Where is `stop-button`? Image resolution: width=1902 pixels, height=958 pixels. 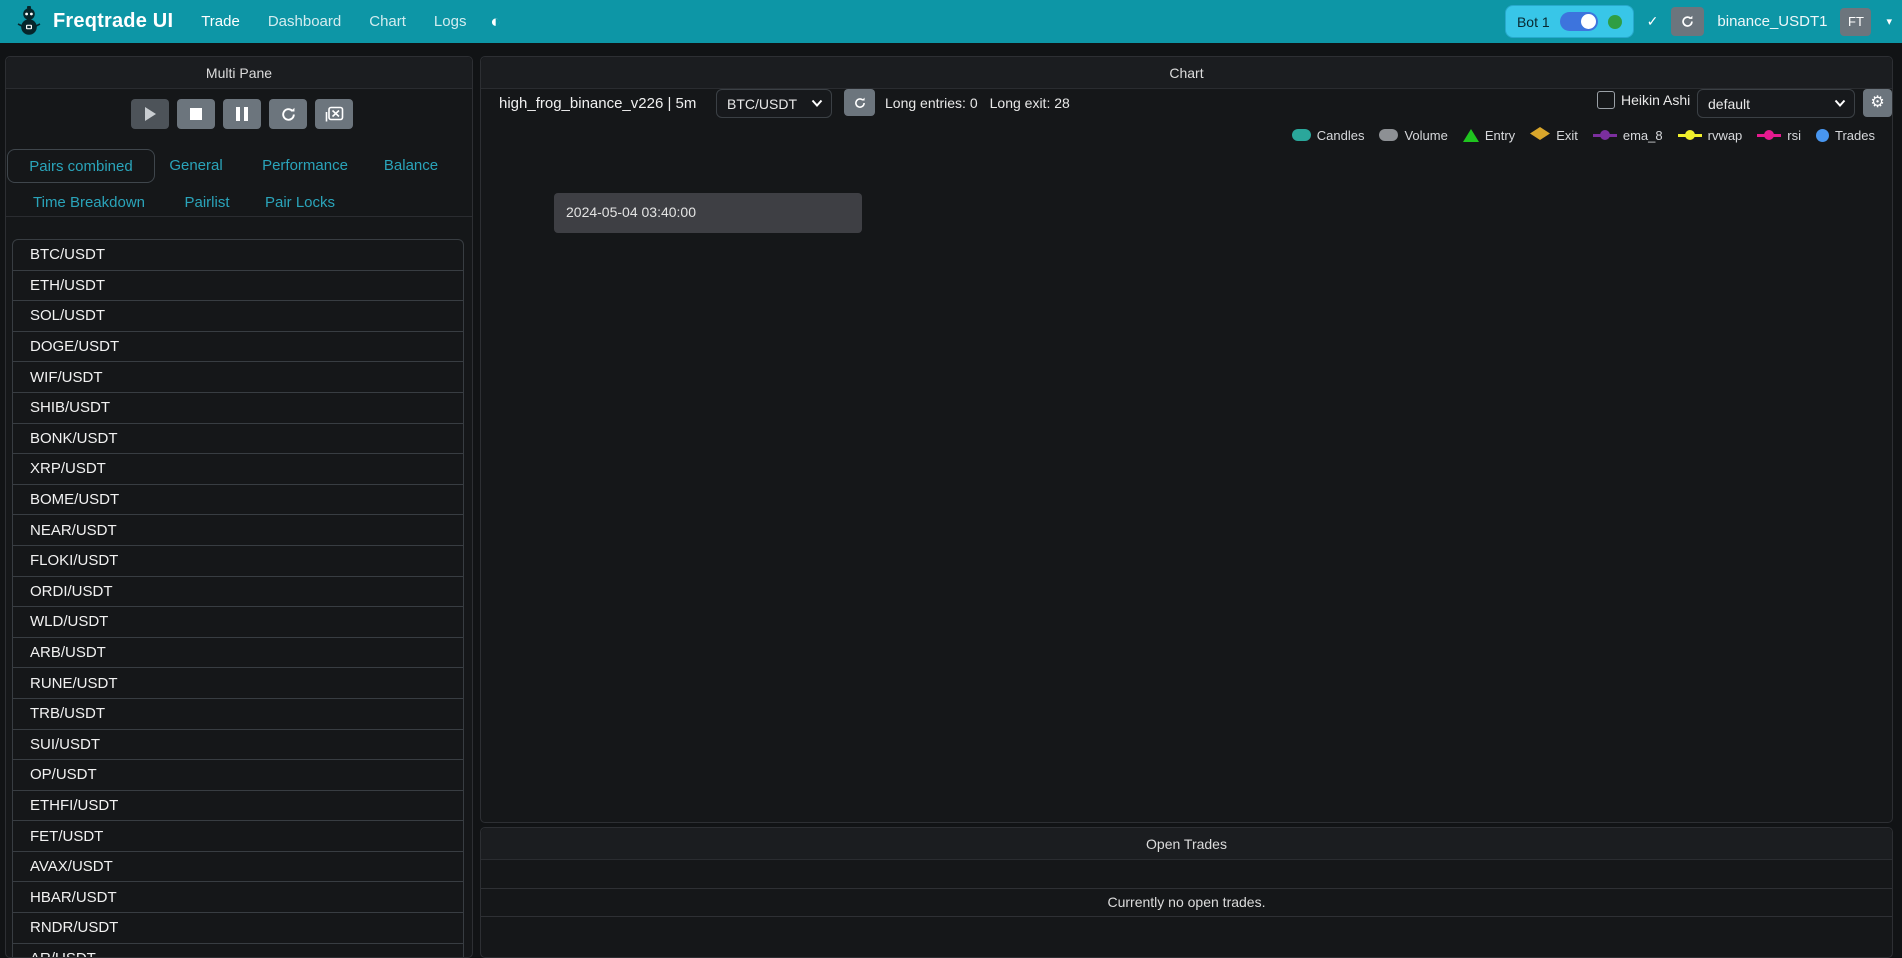
stop-button is located at coordinates (196, 114).